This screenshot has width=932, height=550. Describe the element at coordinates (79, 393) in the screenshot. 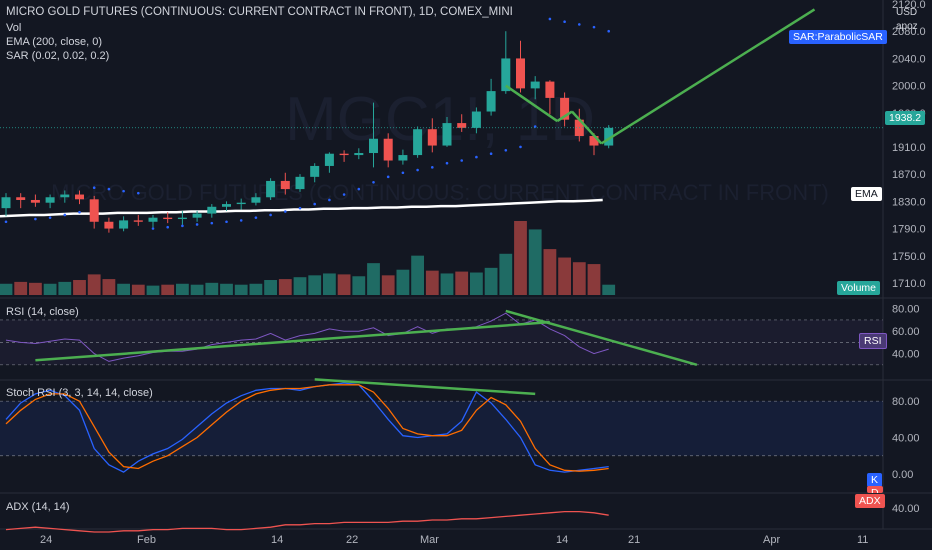

I see `legend-stoch-rsi: Stoch RSI (3, 3, 14, 14, close)` at that location.